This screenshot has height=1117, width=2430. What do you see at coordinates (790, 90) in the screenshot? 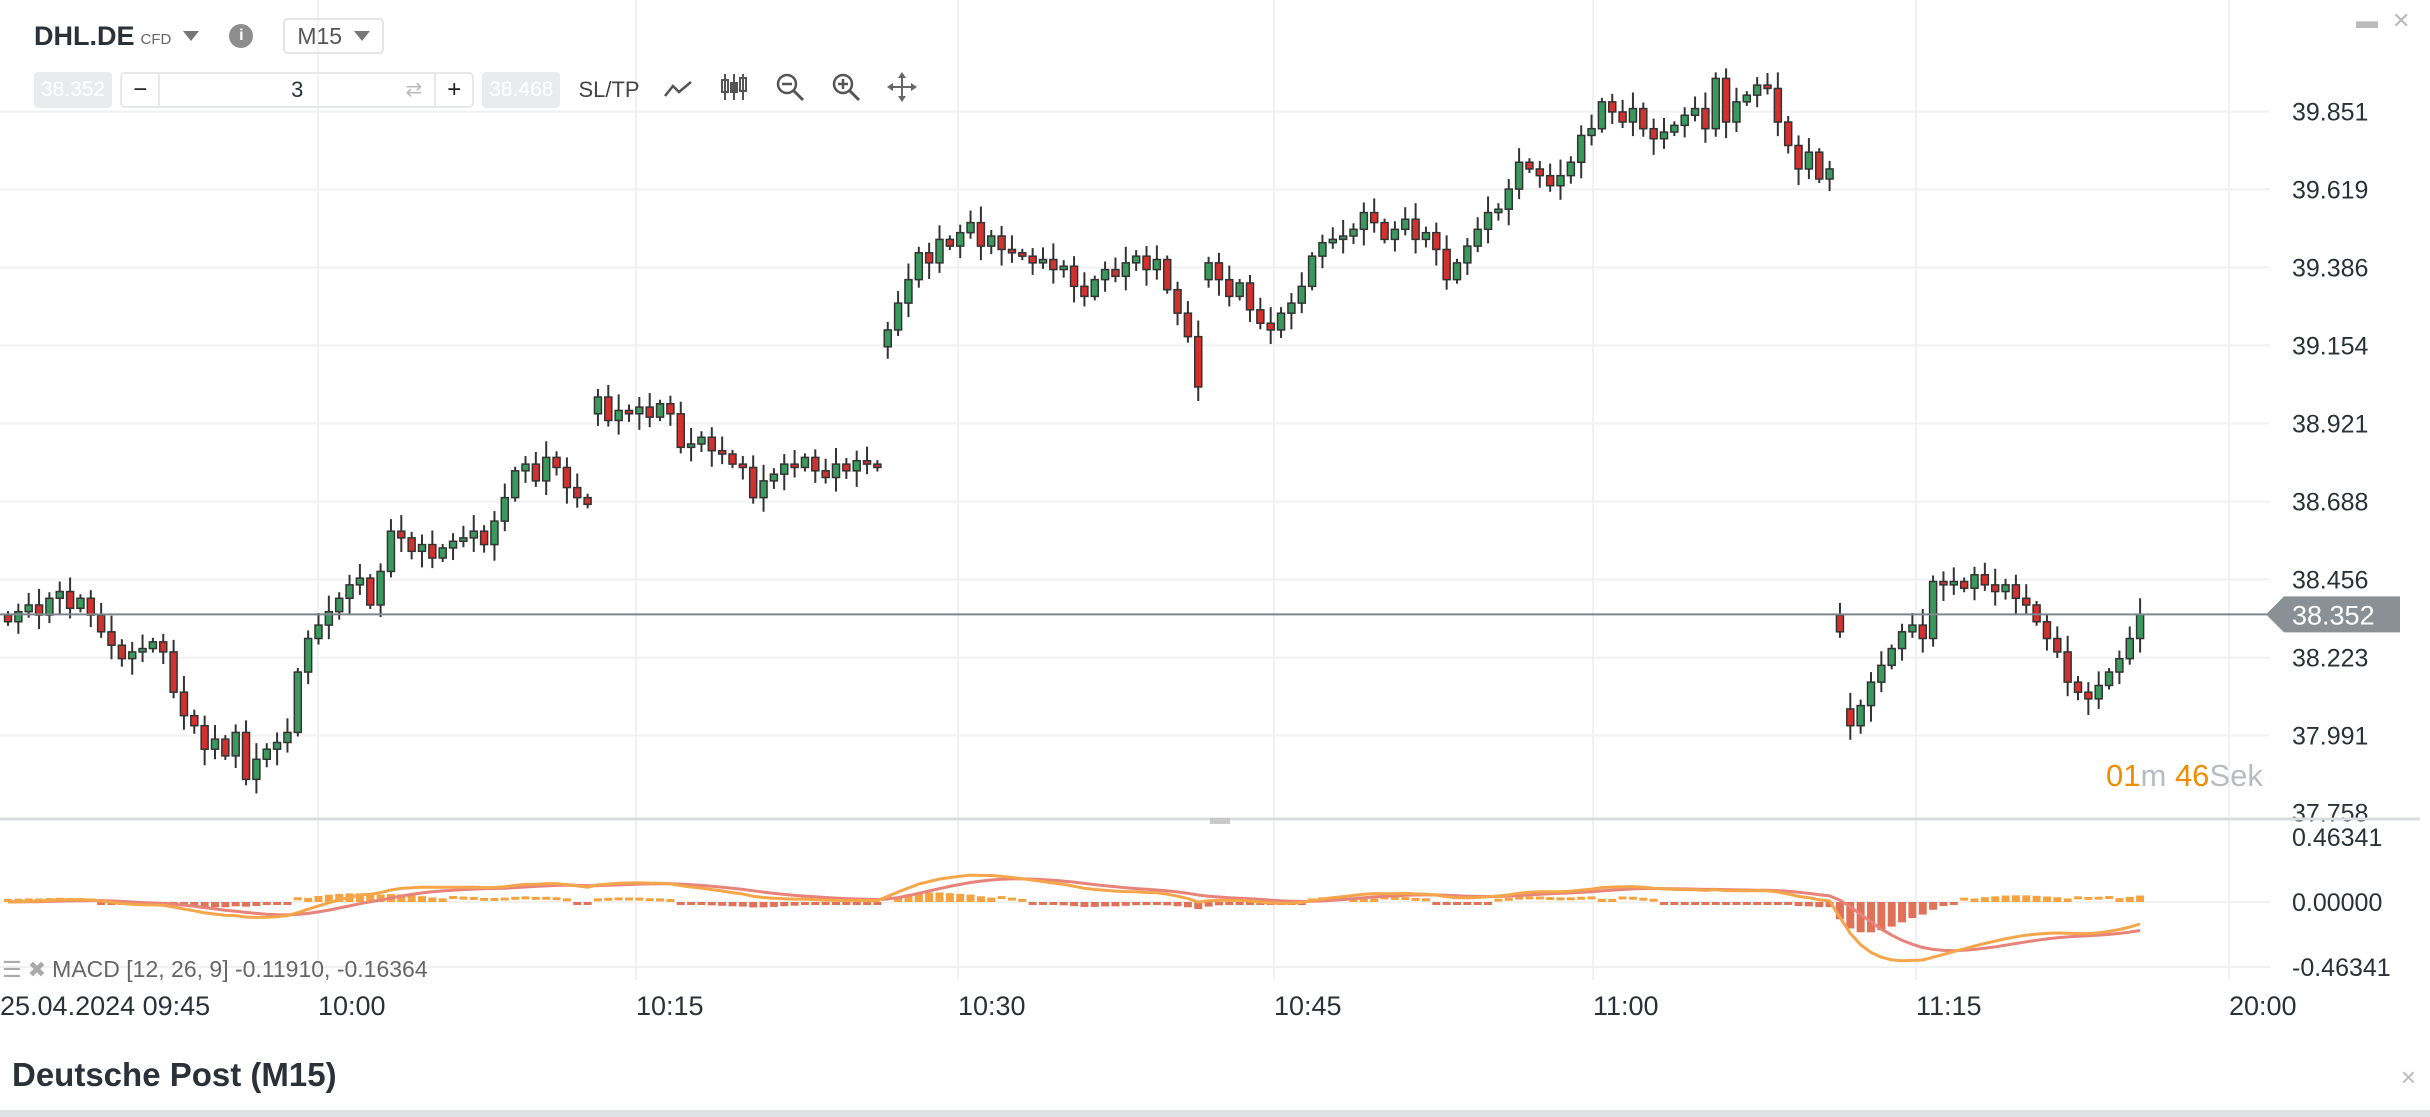
I see `zoom-out-icon` at bounding box center [790, 90].